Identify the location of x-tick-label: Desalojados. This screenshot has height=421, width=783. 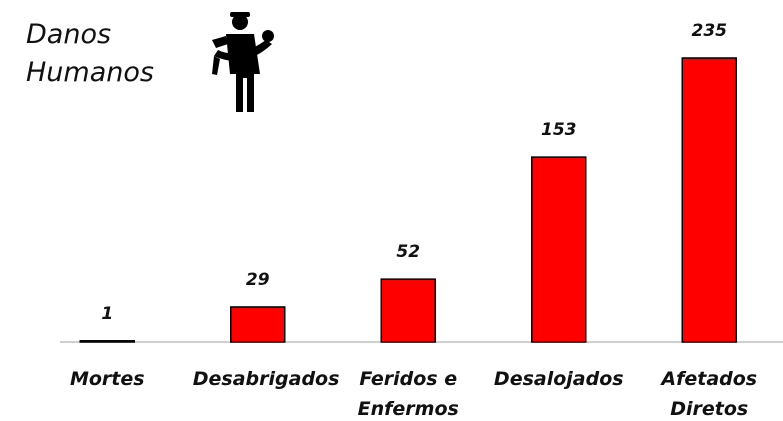
(558, 379).